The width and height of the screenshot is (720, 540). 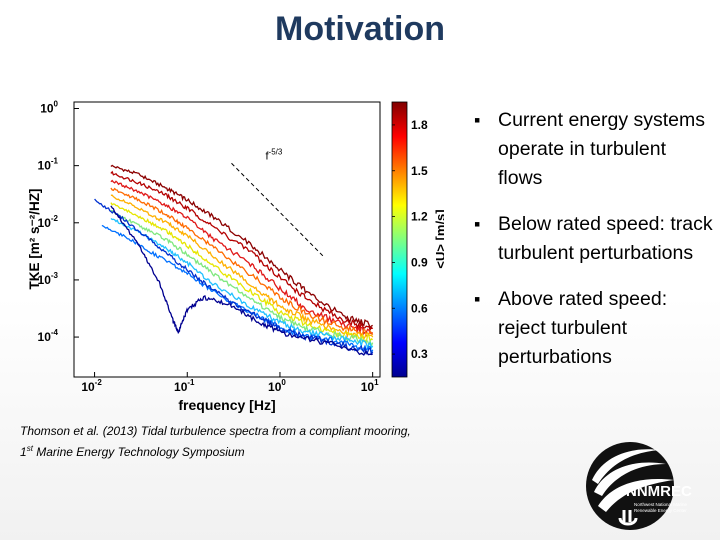 I want to click on reference-slope-line, so click(x=278, y=210).